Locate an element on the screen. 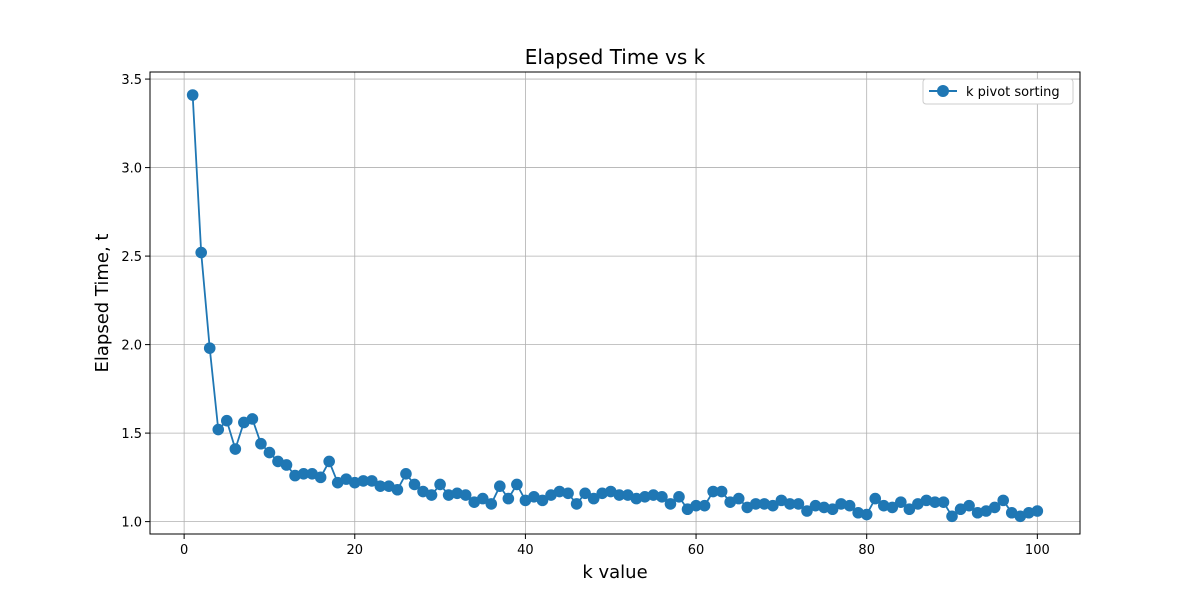 This screenshot has height=600, width=1200. x-tick-label: 80 is located at coordinates (866, 550).